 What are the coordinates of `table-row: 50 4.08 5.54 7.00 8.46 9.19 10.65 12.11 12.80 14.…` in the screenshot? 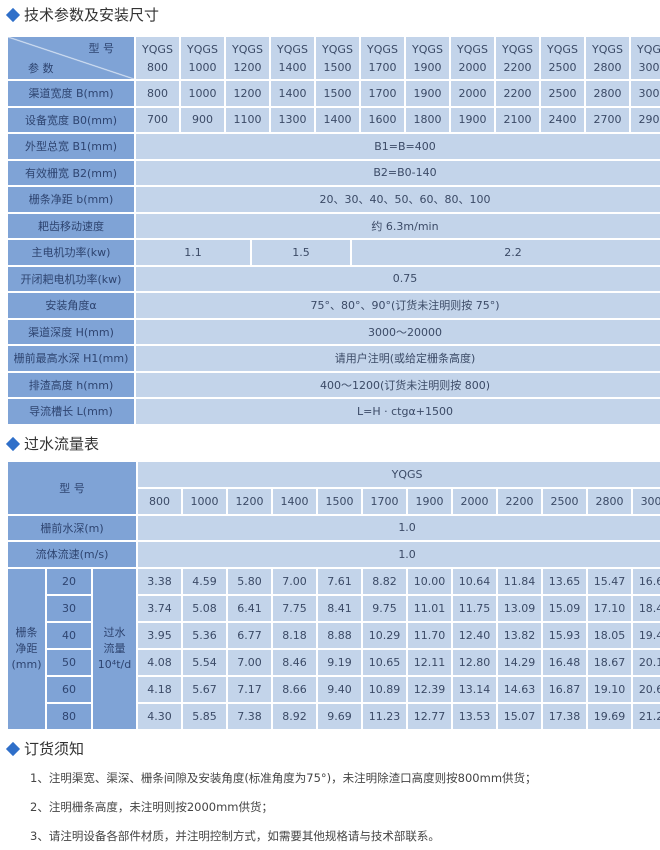 It's located at (334, 662).